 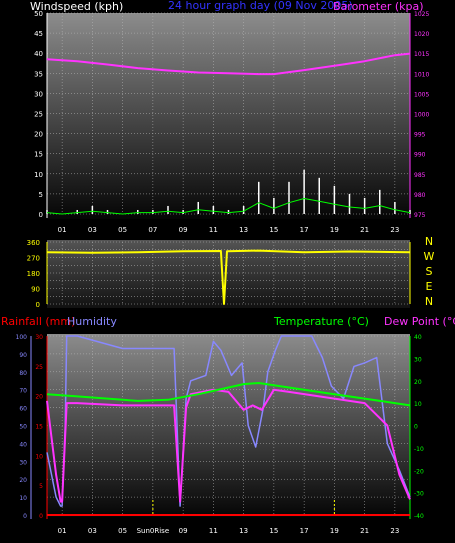 What do you see at coordinates (273, 531) in the screenshot?
I see `x-tick-label: 15` at bounding box center [273, 531].